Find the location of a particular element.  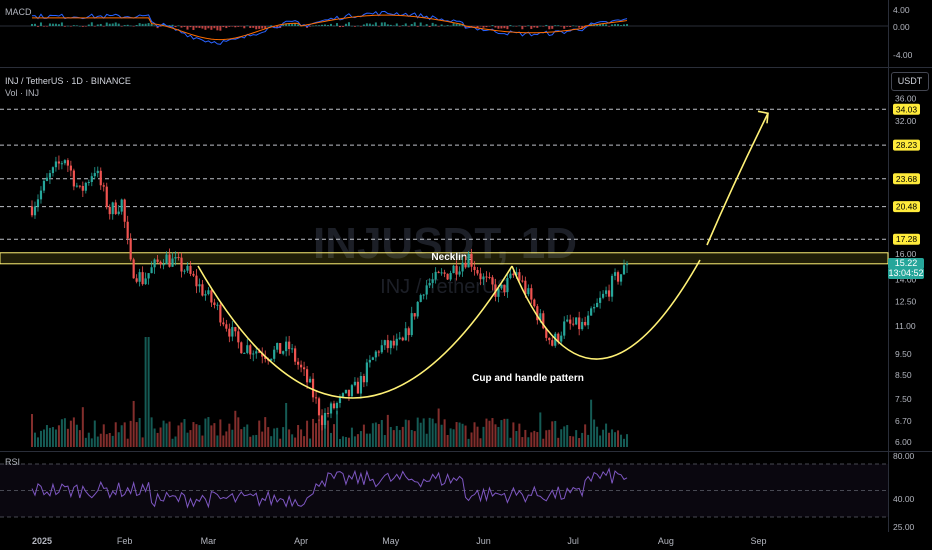

last-price-tag: 15.22 is located at coordinates (906, 263).